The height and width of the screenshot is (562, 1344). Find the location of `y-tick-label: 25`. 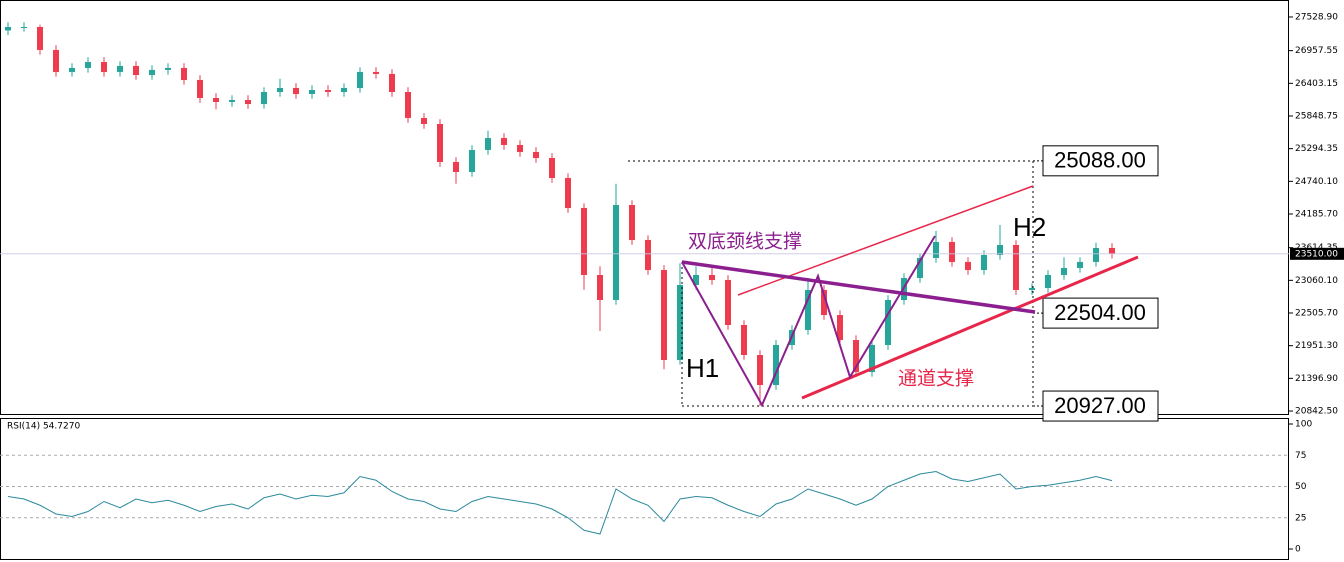

y-tick-label: 25 is located at coordinates (1300, 518).